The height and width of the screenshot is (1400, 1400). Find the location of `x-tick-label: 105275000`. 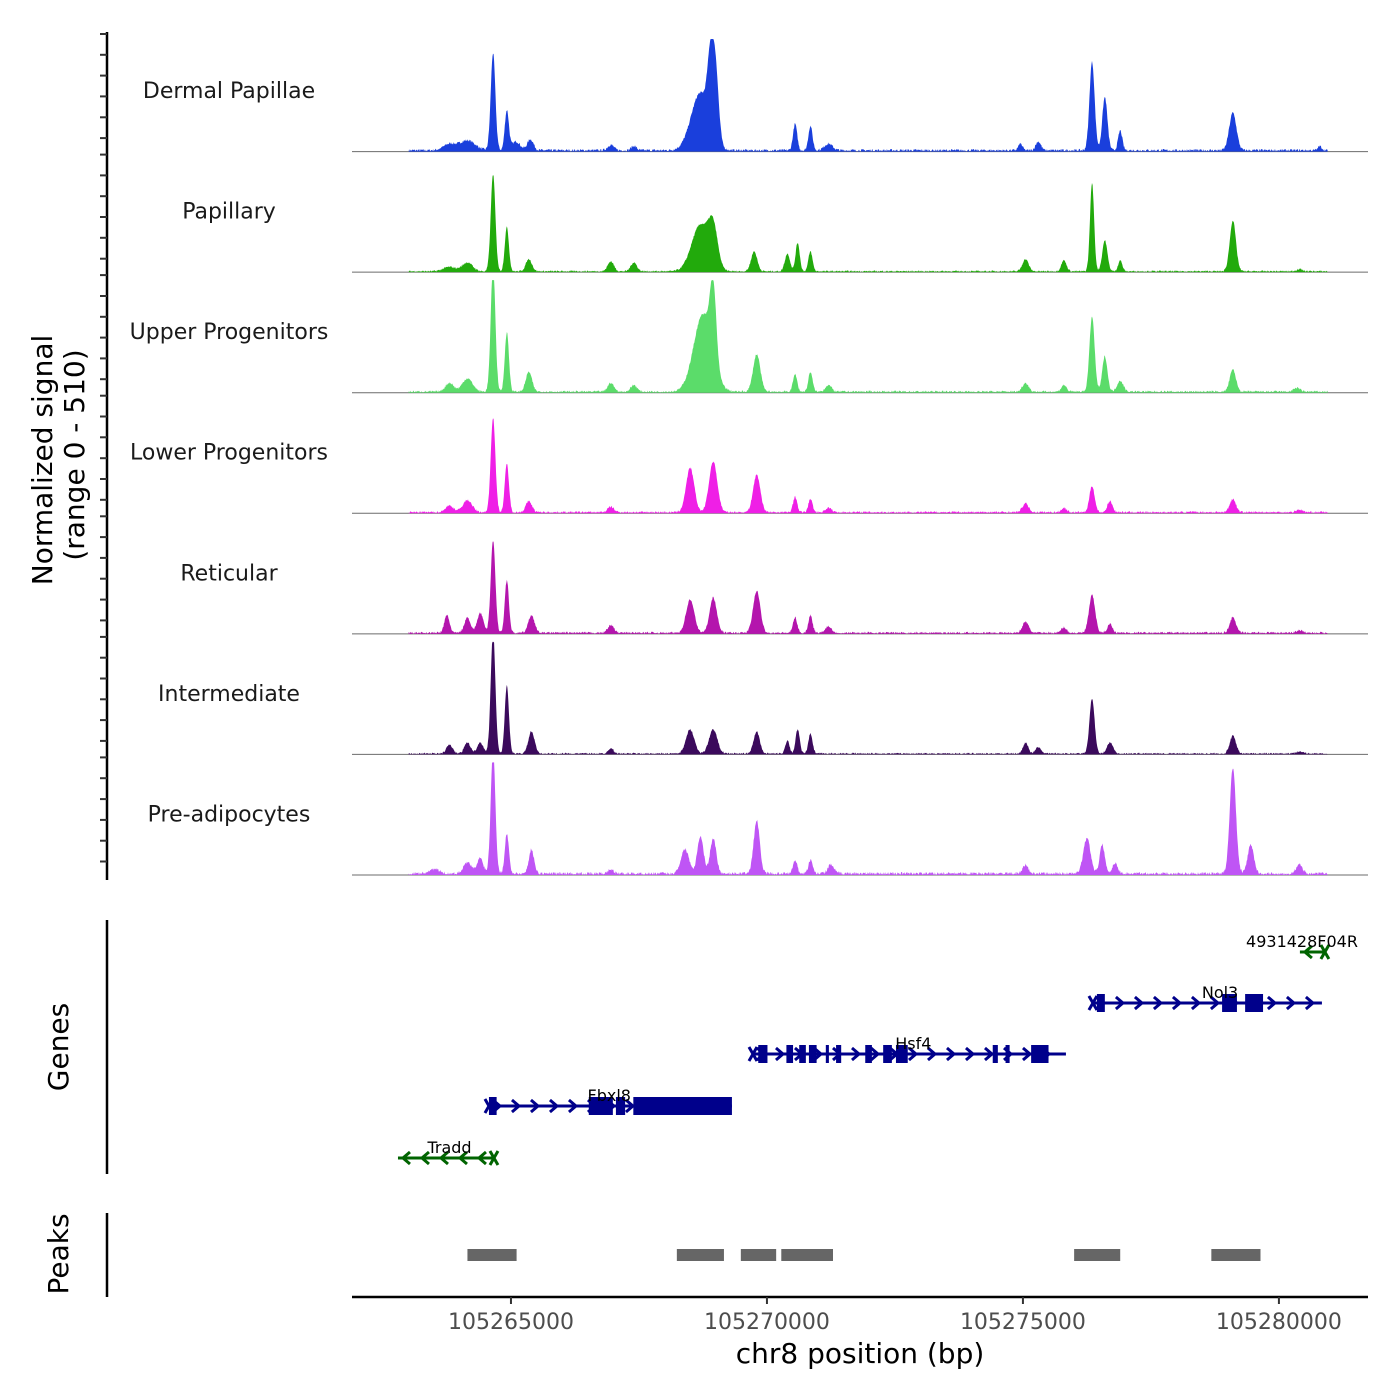

x-tick-label: 105275000 is located at coordinates (1023, 1322).